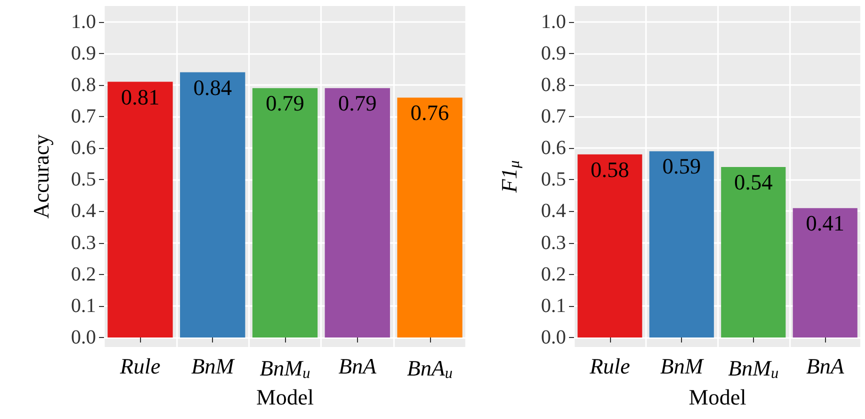 The height and width of the screenshot is (419, 865). Describe the element at coordinates (430, 113) in the screenshot. I see `data-label: 0.76` at that location.